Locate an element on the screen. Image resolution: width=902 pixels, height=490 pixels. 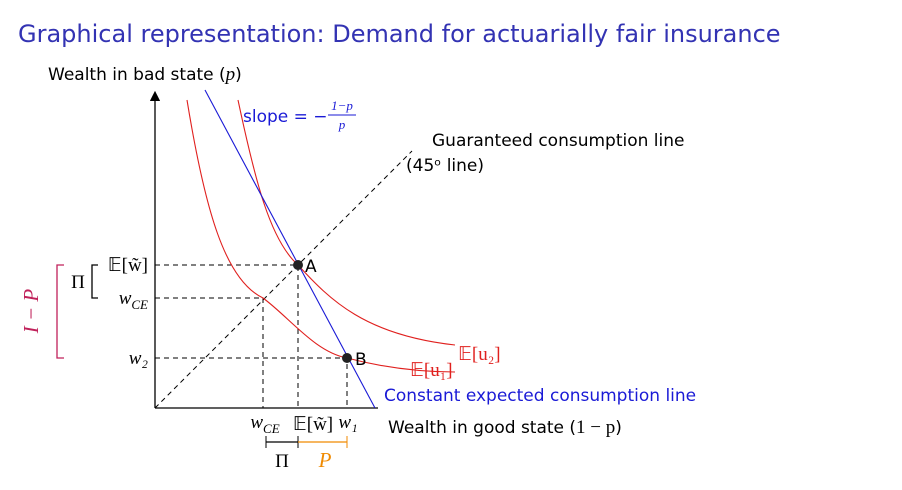
bracket-label: I − P is located at coordinates (31, 312).